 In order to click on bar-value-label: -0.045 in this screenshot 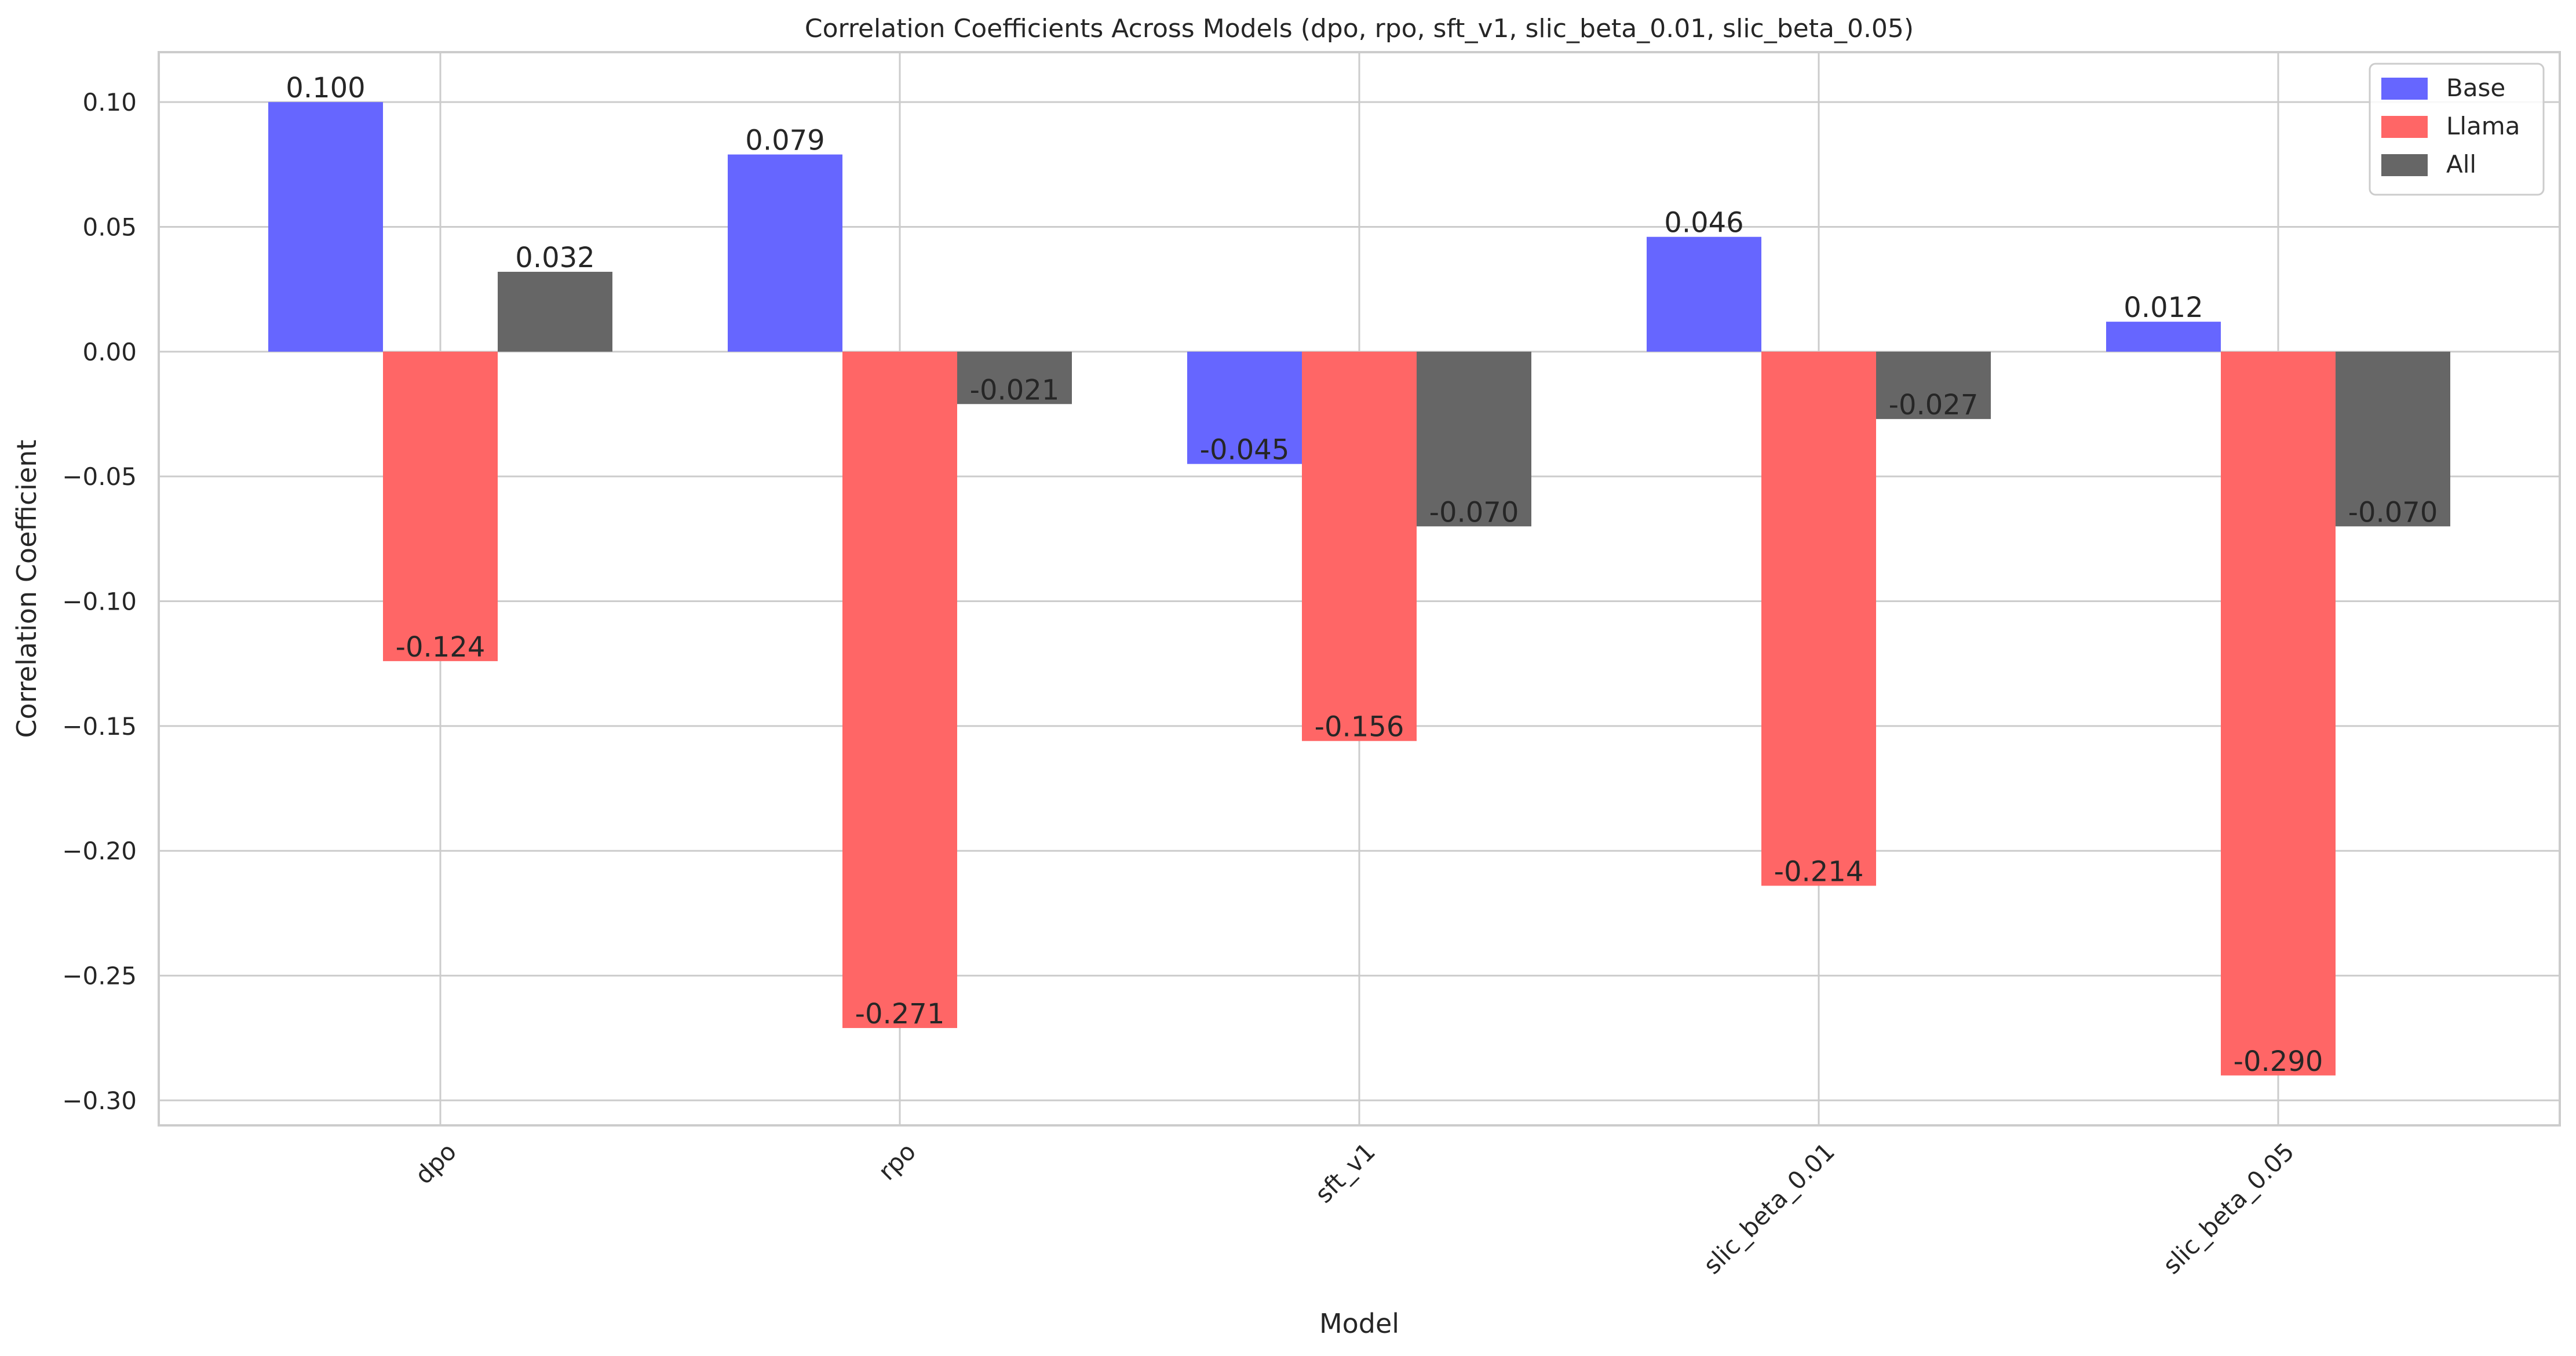, I will do `click(1245, 450)`.